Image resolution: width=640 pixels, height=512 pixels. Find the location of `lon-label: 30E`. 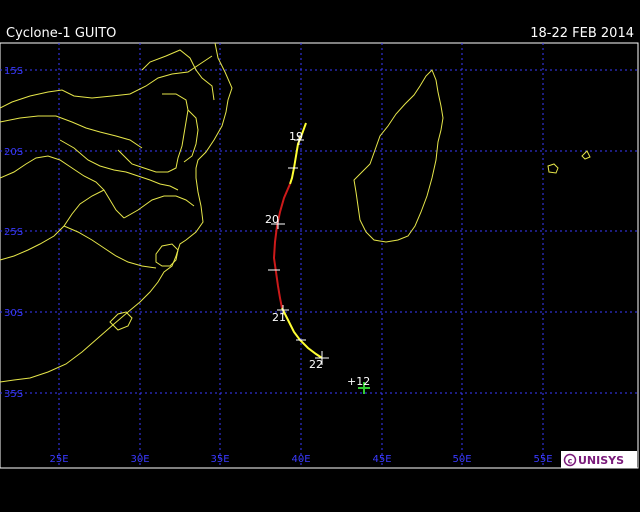

lon-label: 30E is located at coordinates (139, 459).